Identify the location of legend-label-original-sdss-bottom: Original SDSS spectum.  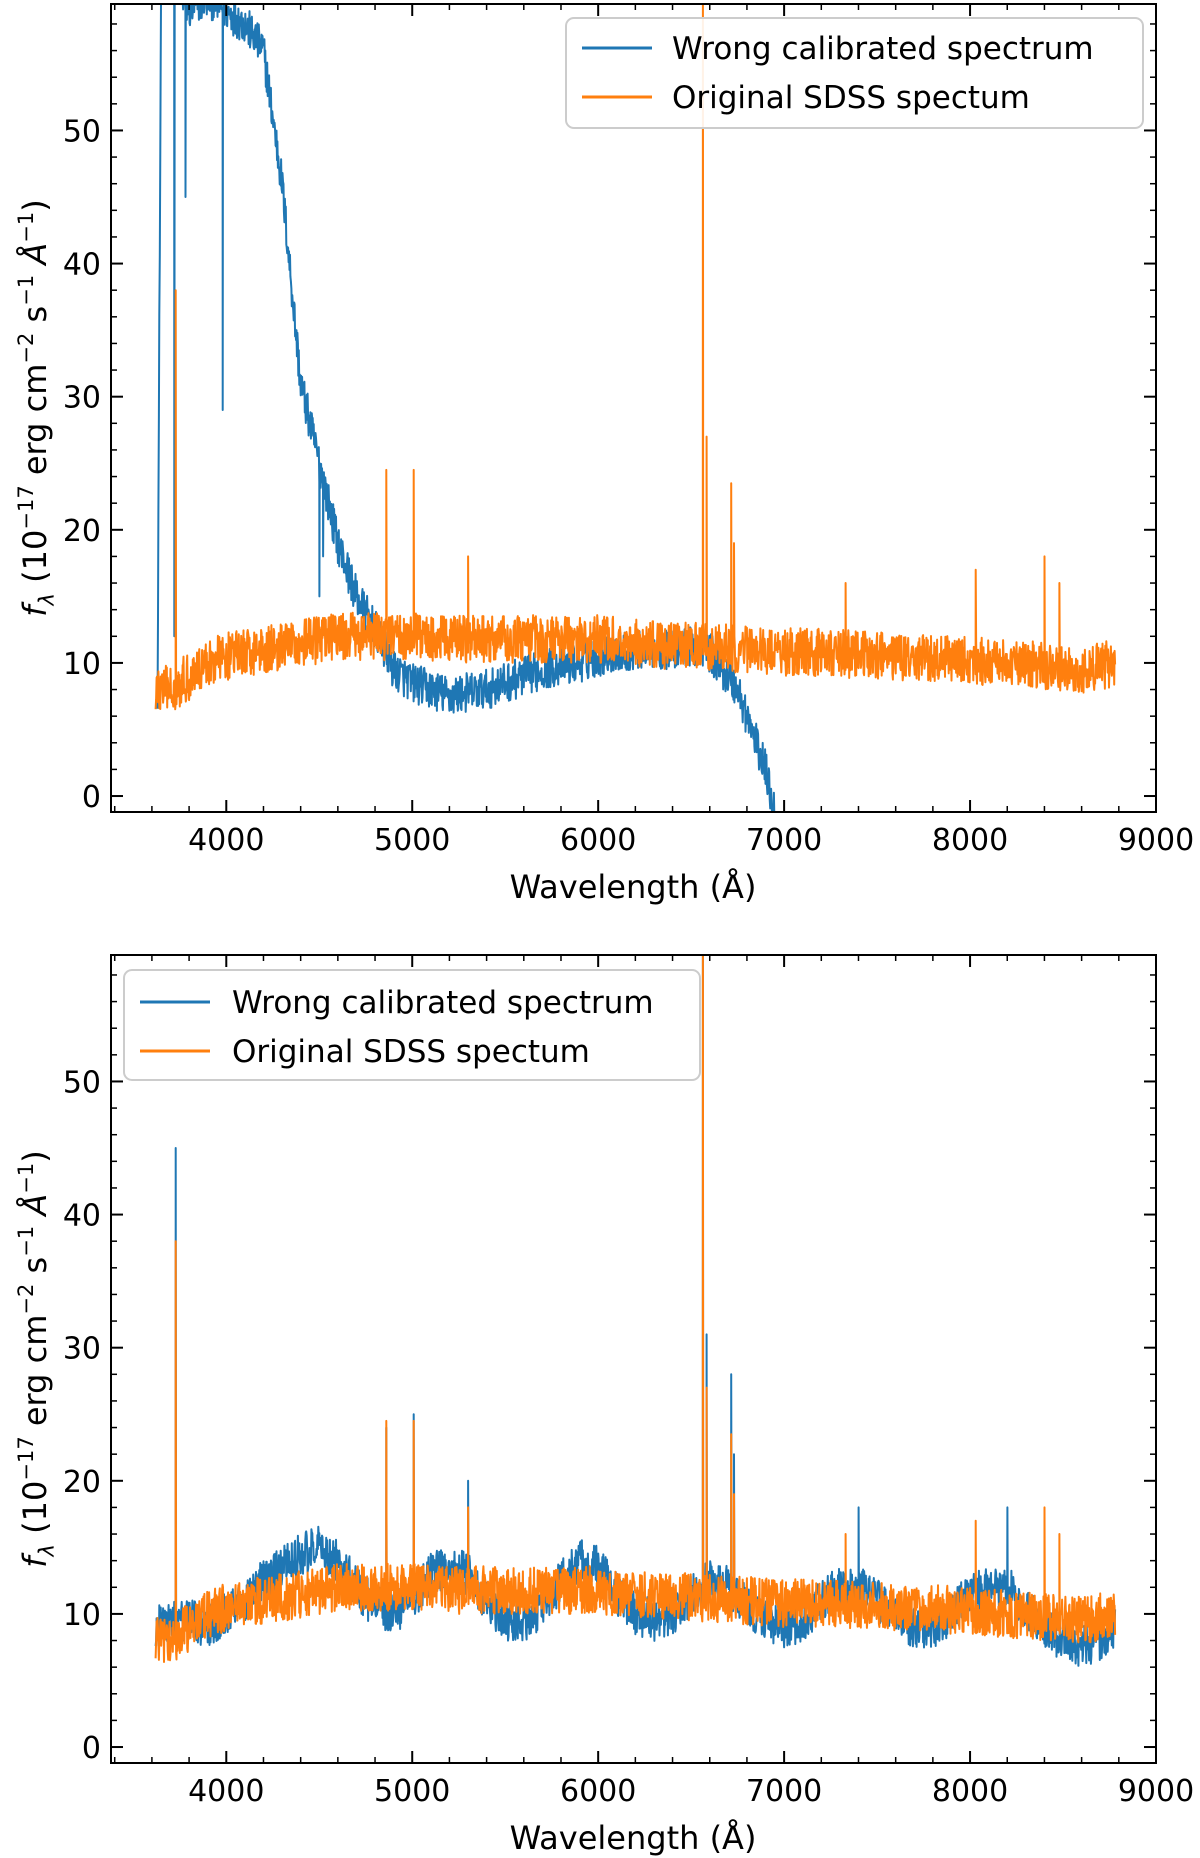
(411, 1052).